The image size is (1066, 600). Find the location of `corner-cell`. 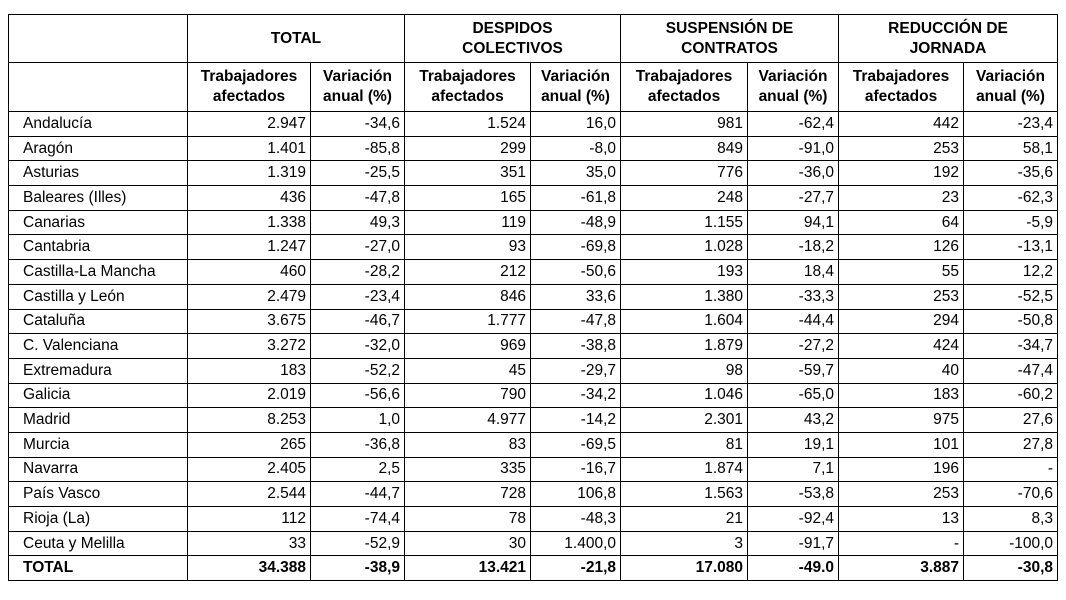

corner-cell is located at coordinates (98, 38).